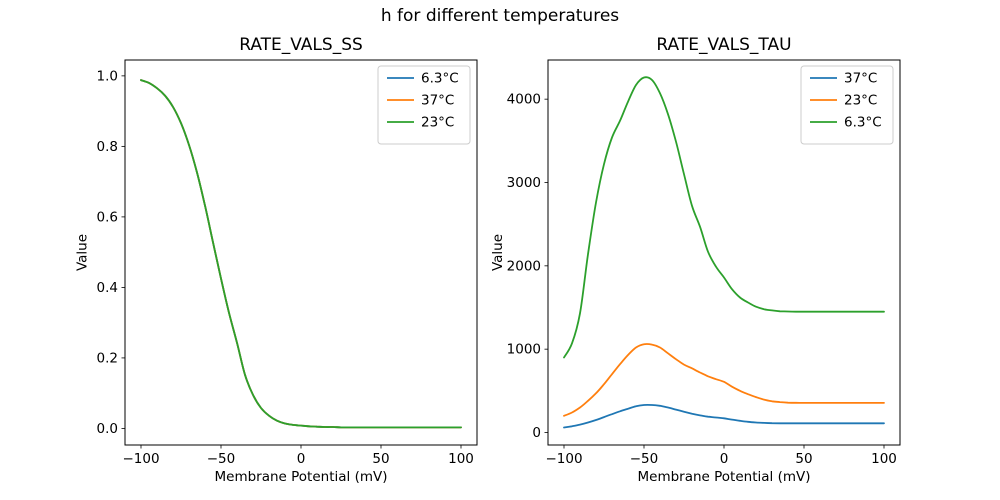 The height and width of the screenshot is (500, 1000). What do you see at coordinates (524, 100) in the screenshot?
I see `y-tick-label: 4000` at bounding box center [524, 100].